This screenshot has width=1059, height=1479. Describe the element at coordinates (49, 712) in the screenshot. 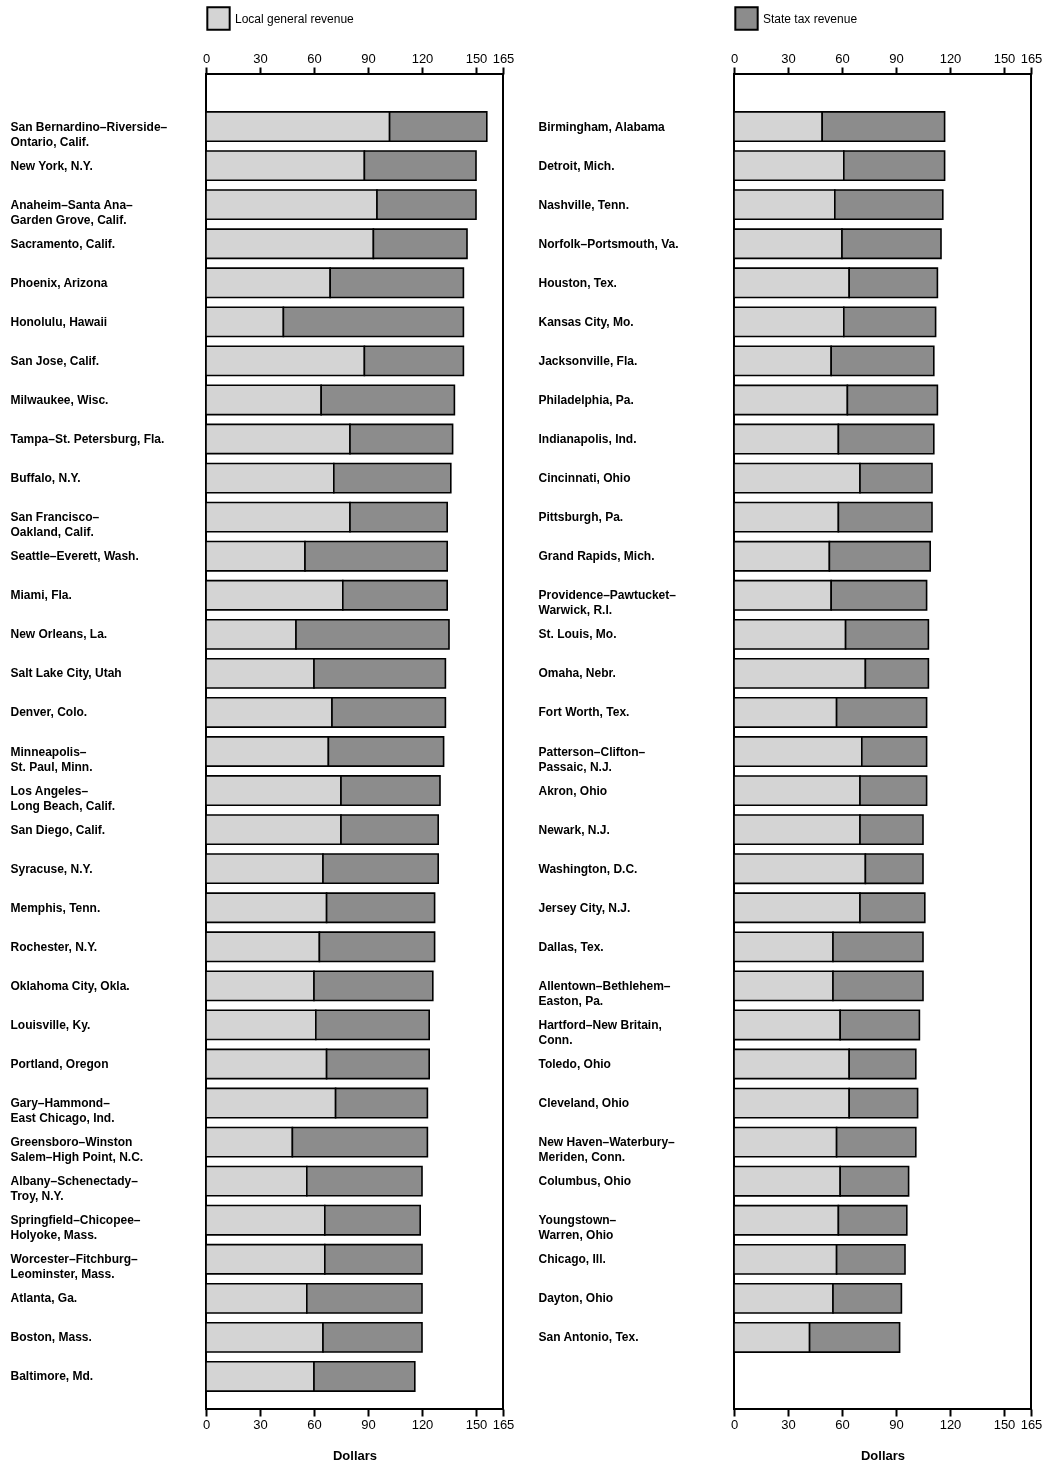

I see `y-tick-label: Denver, Colo.` at that location.